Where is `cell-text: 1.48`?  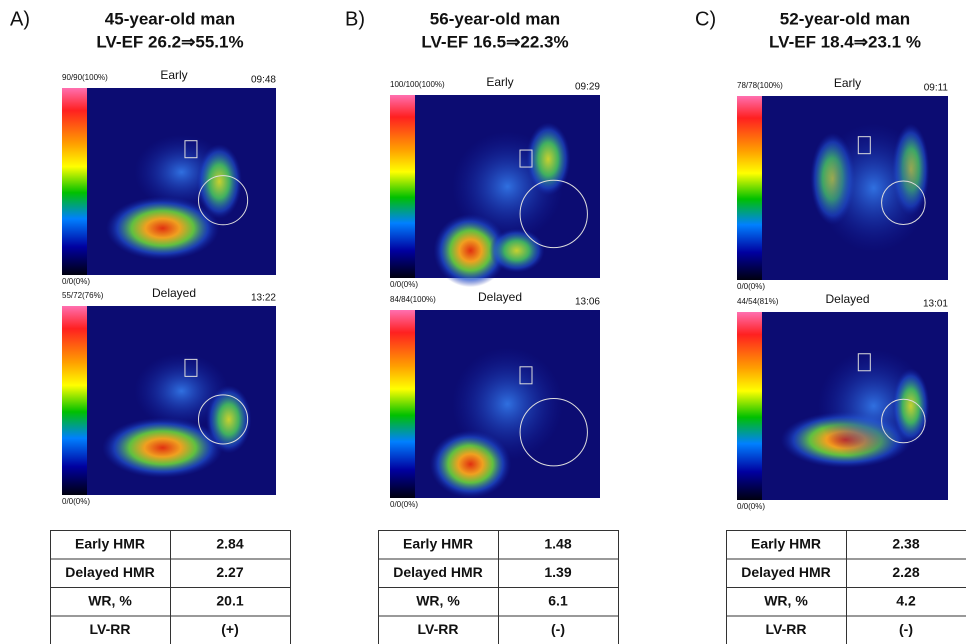 cell-text: 1.48 is located at coordinates (557, 544).